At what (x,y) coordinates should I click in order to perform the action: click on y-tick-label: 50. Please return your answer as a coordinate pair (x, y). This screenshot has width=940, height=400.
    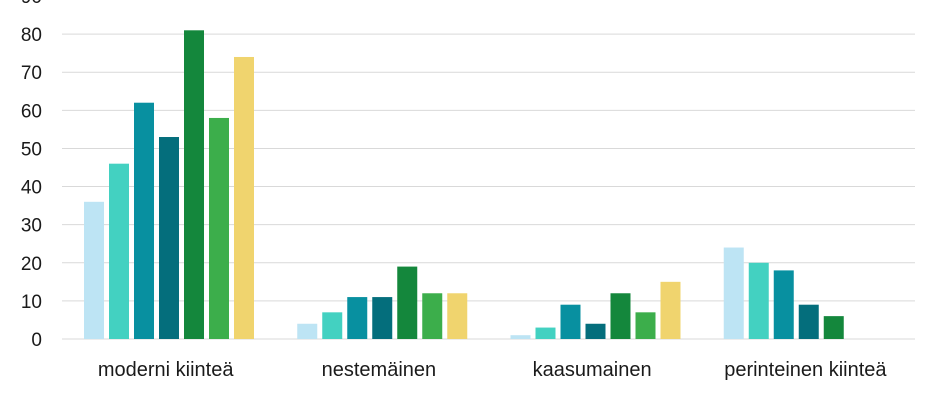
    Looking at the image, I should click on (31, 149).